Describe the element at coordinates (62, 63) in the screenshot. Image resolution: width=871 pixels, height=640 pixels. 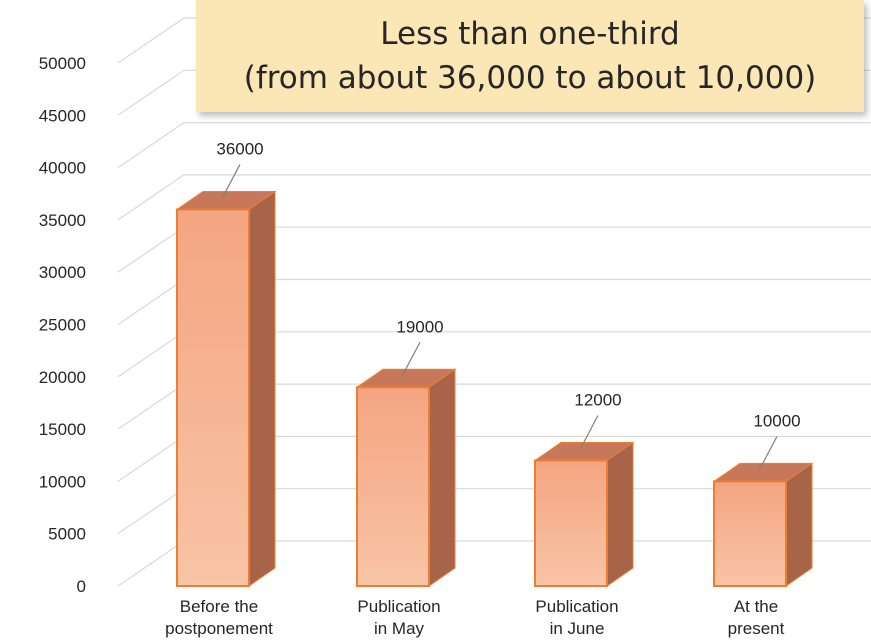
I see `y-tick-label: 50000` at that location.